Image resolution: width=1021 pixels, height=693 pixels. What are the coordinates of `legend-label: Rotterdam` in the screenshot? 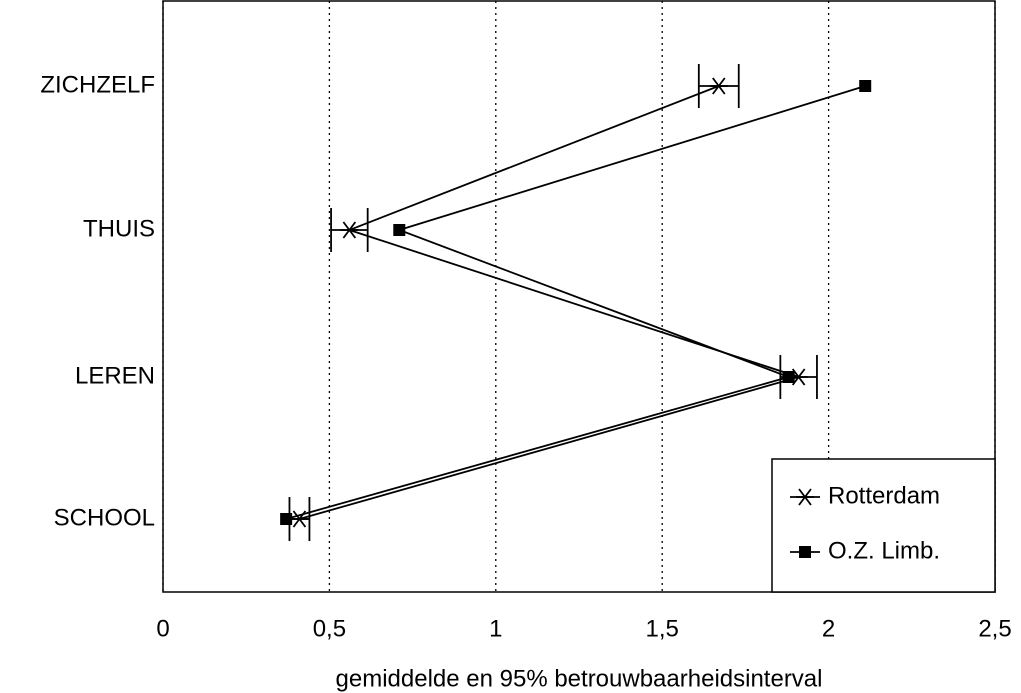 It's located at (884, 495).